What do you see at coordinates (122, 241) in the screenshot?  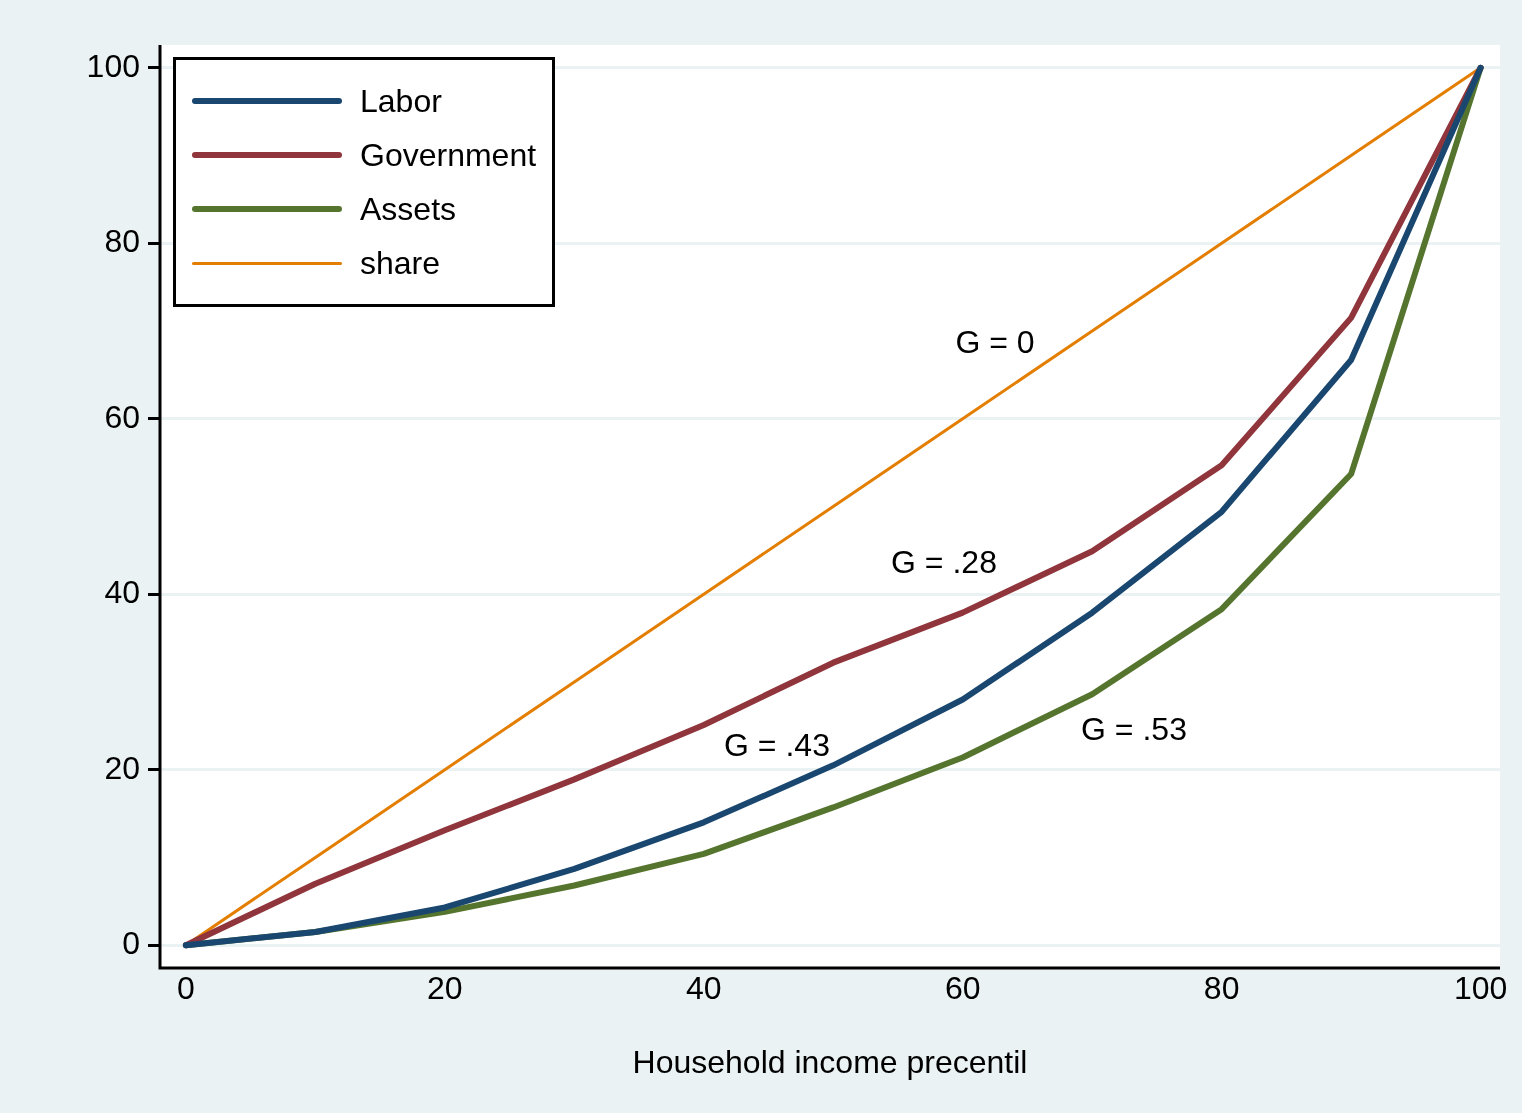 I see `y-tick-label: 80` at bounding box center [122, 241].